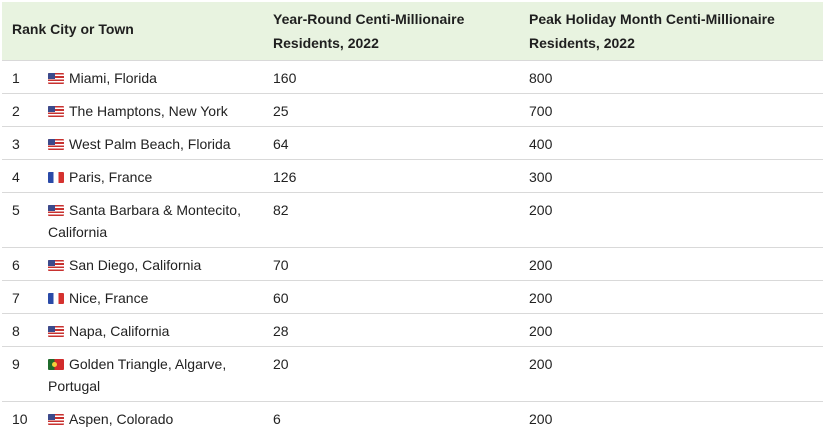 Image resolution: width=825 pixels, height=444 pixels. I want to click on city-cell: West Palm Beach, Florida, so click(150, 143).